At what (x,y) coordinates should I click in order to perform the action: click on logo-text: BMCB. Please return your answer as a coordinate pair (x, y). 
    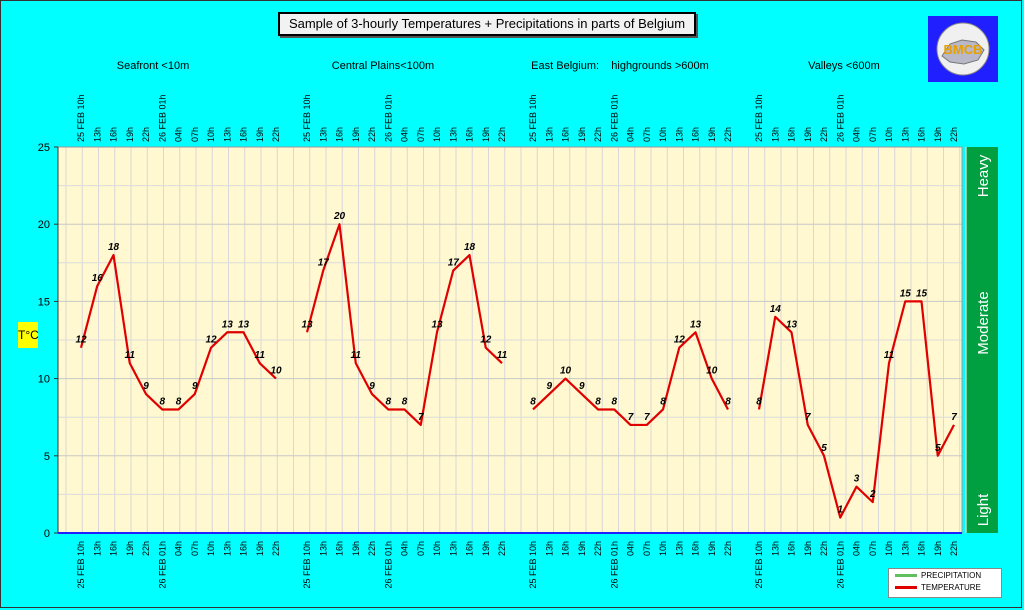
    Looking at the image, I should click on (963, 49).